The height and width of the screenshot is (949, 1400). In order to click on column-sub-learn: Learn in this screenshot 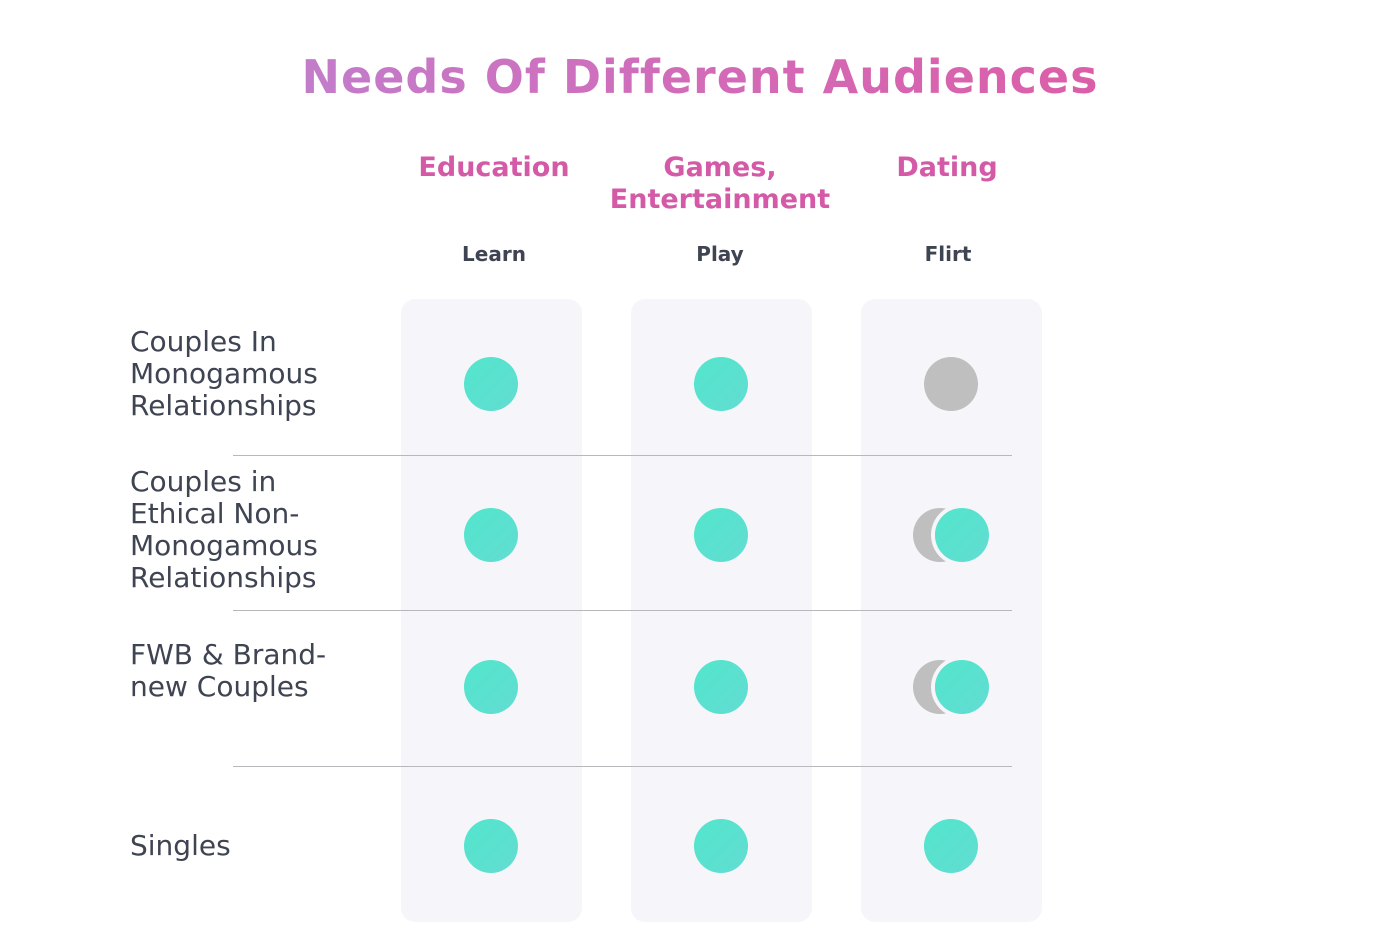, I will do `click(494, 254)`.